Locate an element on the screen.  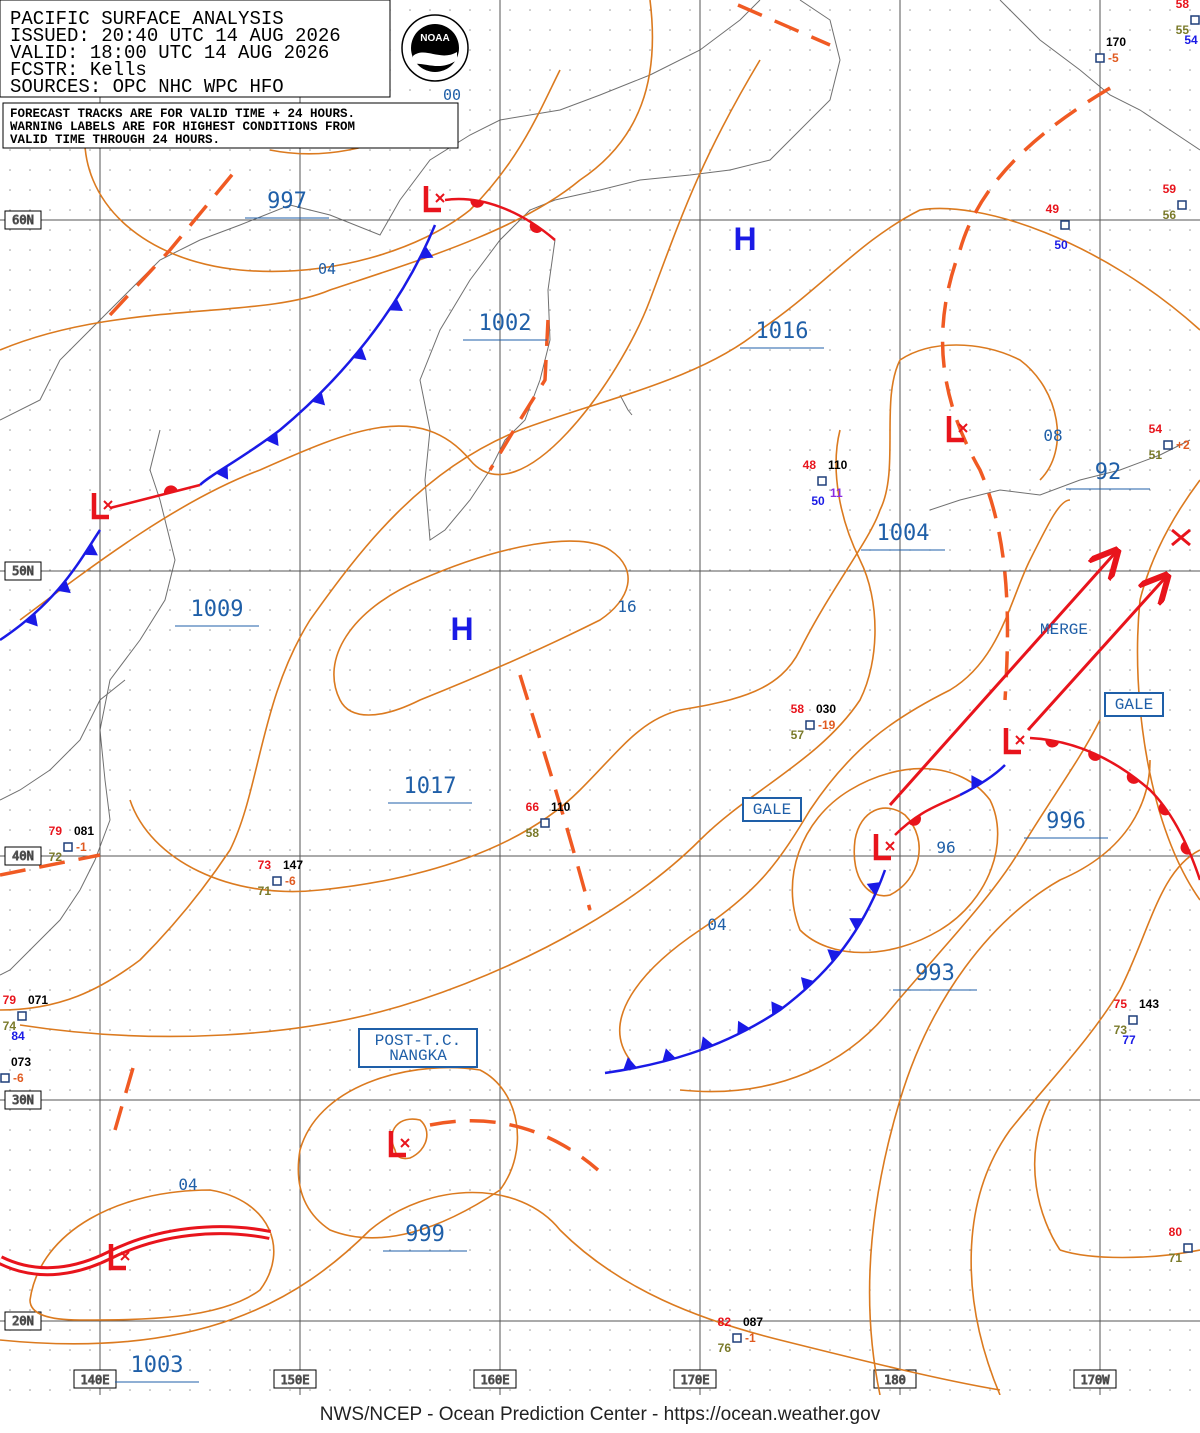
station-temp: 79 is located at coordinates (10, 1000).